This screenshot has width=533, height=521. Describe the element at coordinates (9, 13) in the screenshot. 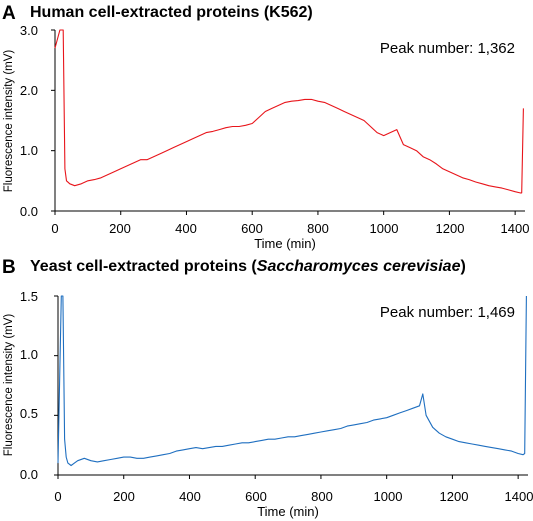

I see `panel-a-letter: A` at that location.